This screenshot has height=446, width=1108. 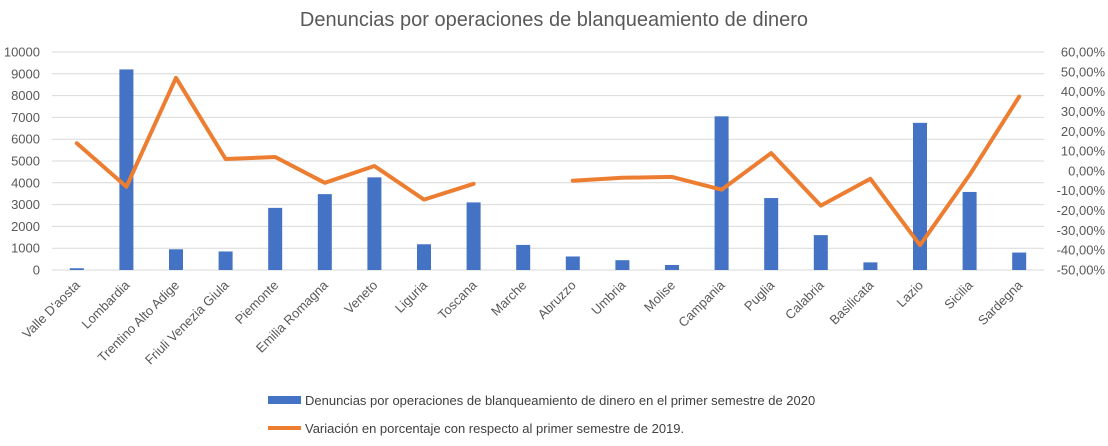 I want to click on left-tick-label: 8000, so click(x=25, y=95).